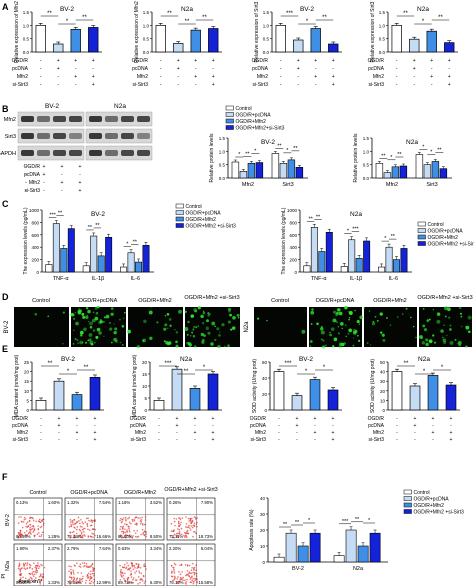  What do you see at coordinates (27, 400) in the screenshot?
I see `y-tick-label: 5` at bounding box center [27, 400].